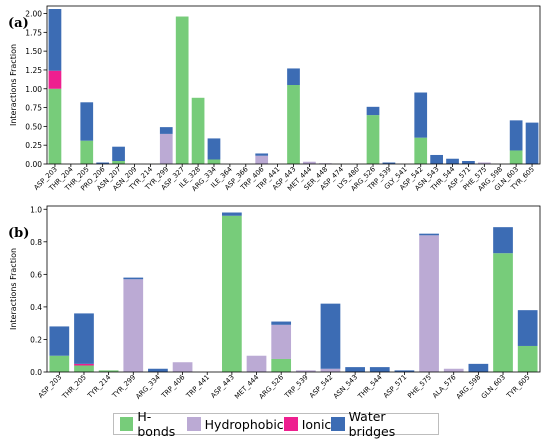 The image size is (550, 441). I want to click on legend-item-hydrophobic: Hydrophobic, so click(235, 424).